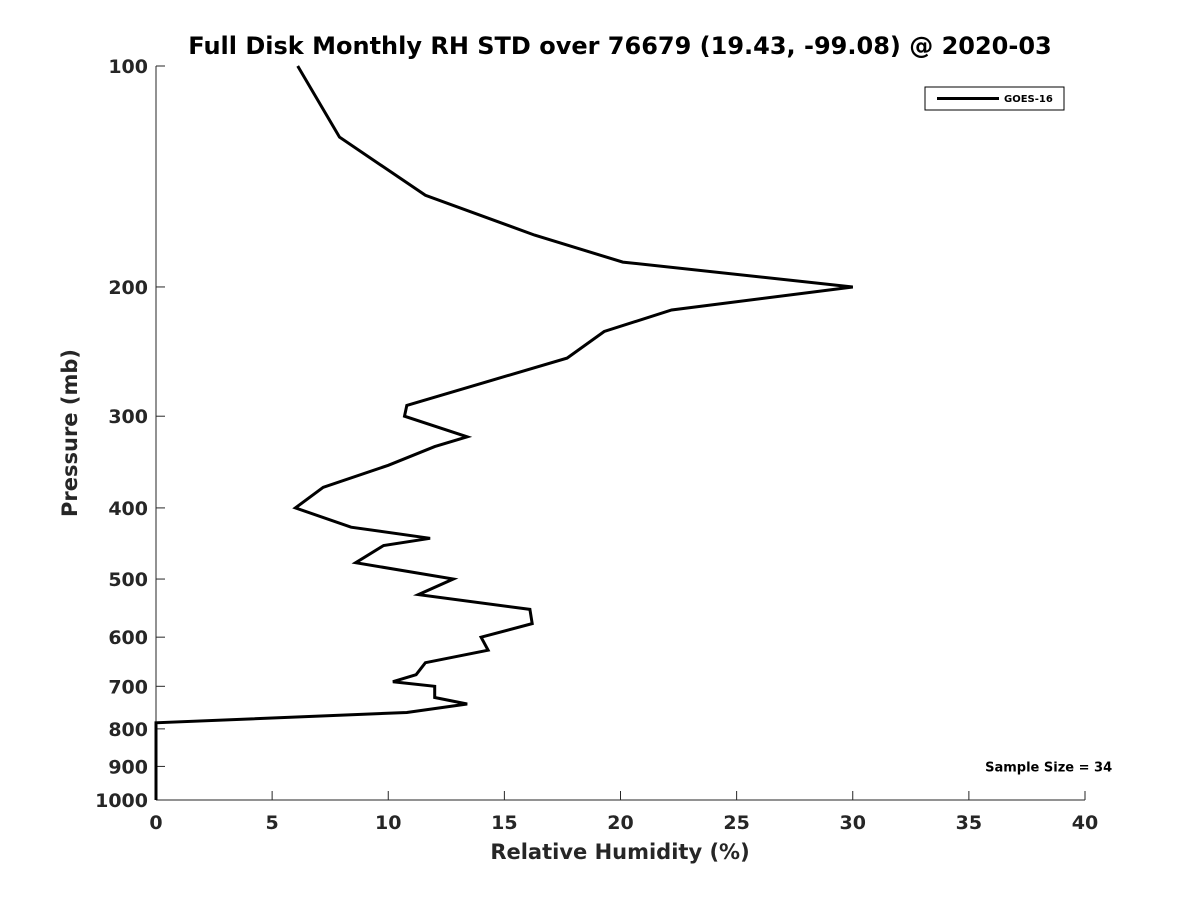 Image resolution: width=1200 pixels, height=900 pixels. I want to click on y-tick-label: 200, so click(128, 288).